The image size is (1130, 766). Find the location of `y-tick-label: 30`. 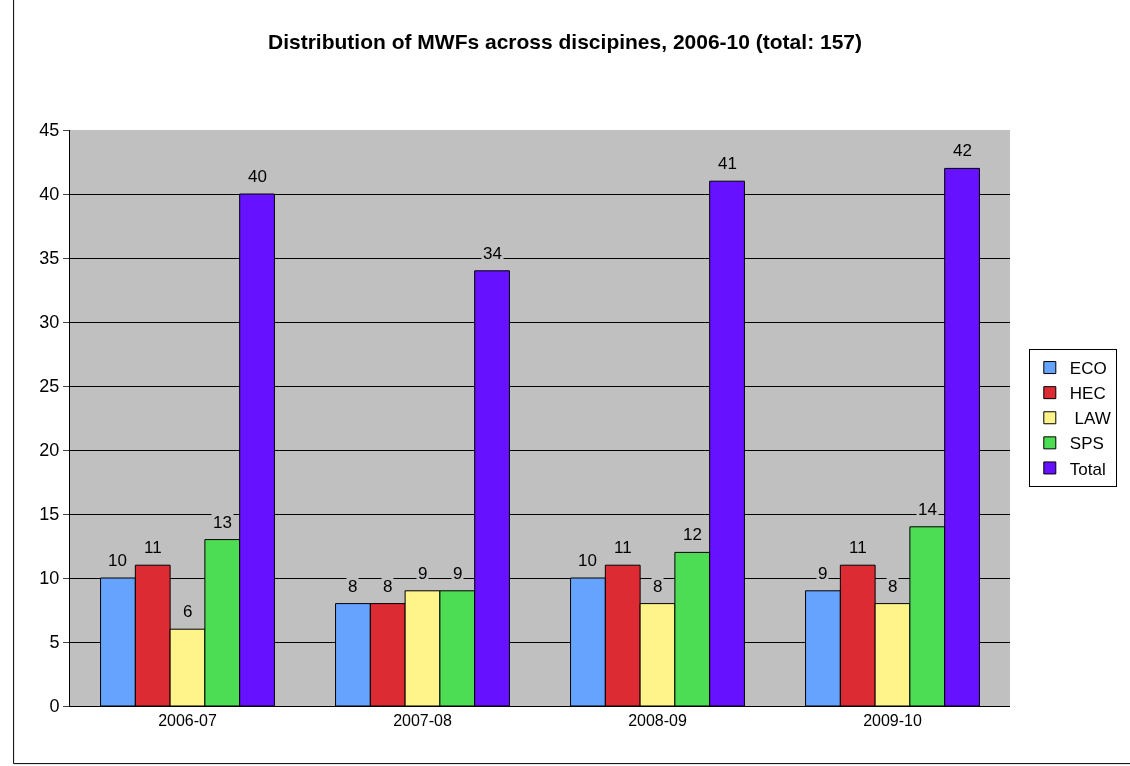

y-tick-label: 30 is located at coordinates (49, 322).